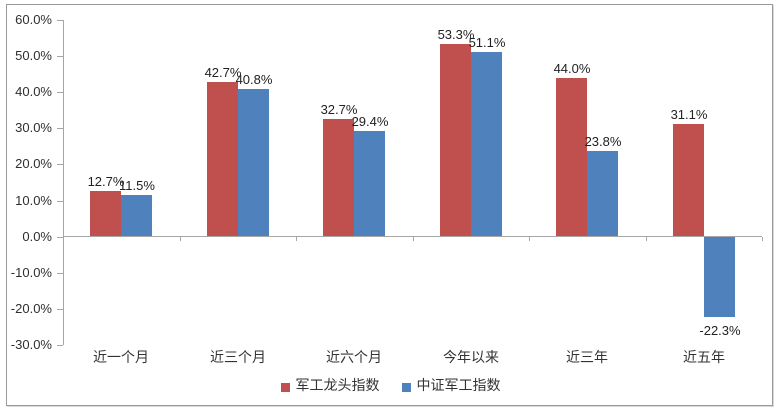 This screenshot has width=781, height=416. Describe the element at coordinates (354, 358) in the screenshot. I see `category-label: 近六个月` at that location.